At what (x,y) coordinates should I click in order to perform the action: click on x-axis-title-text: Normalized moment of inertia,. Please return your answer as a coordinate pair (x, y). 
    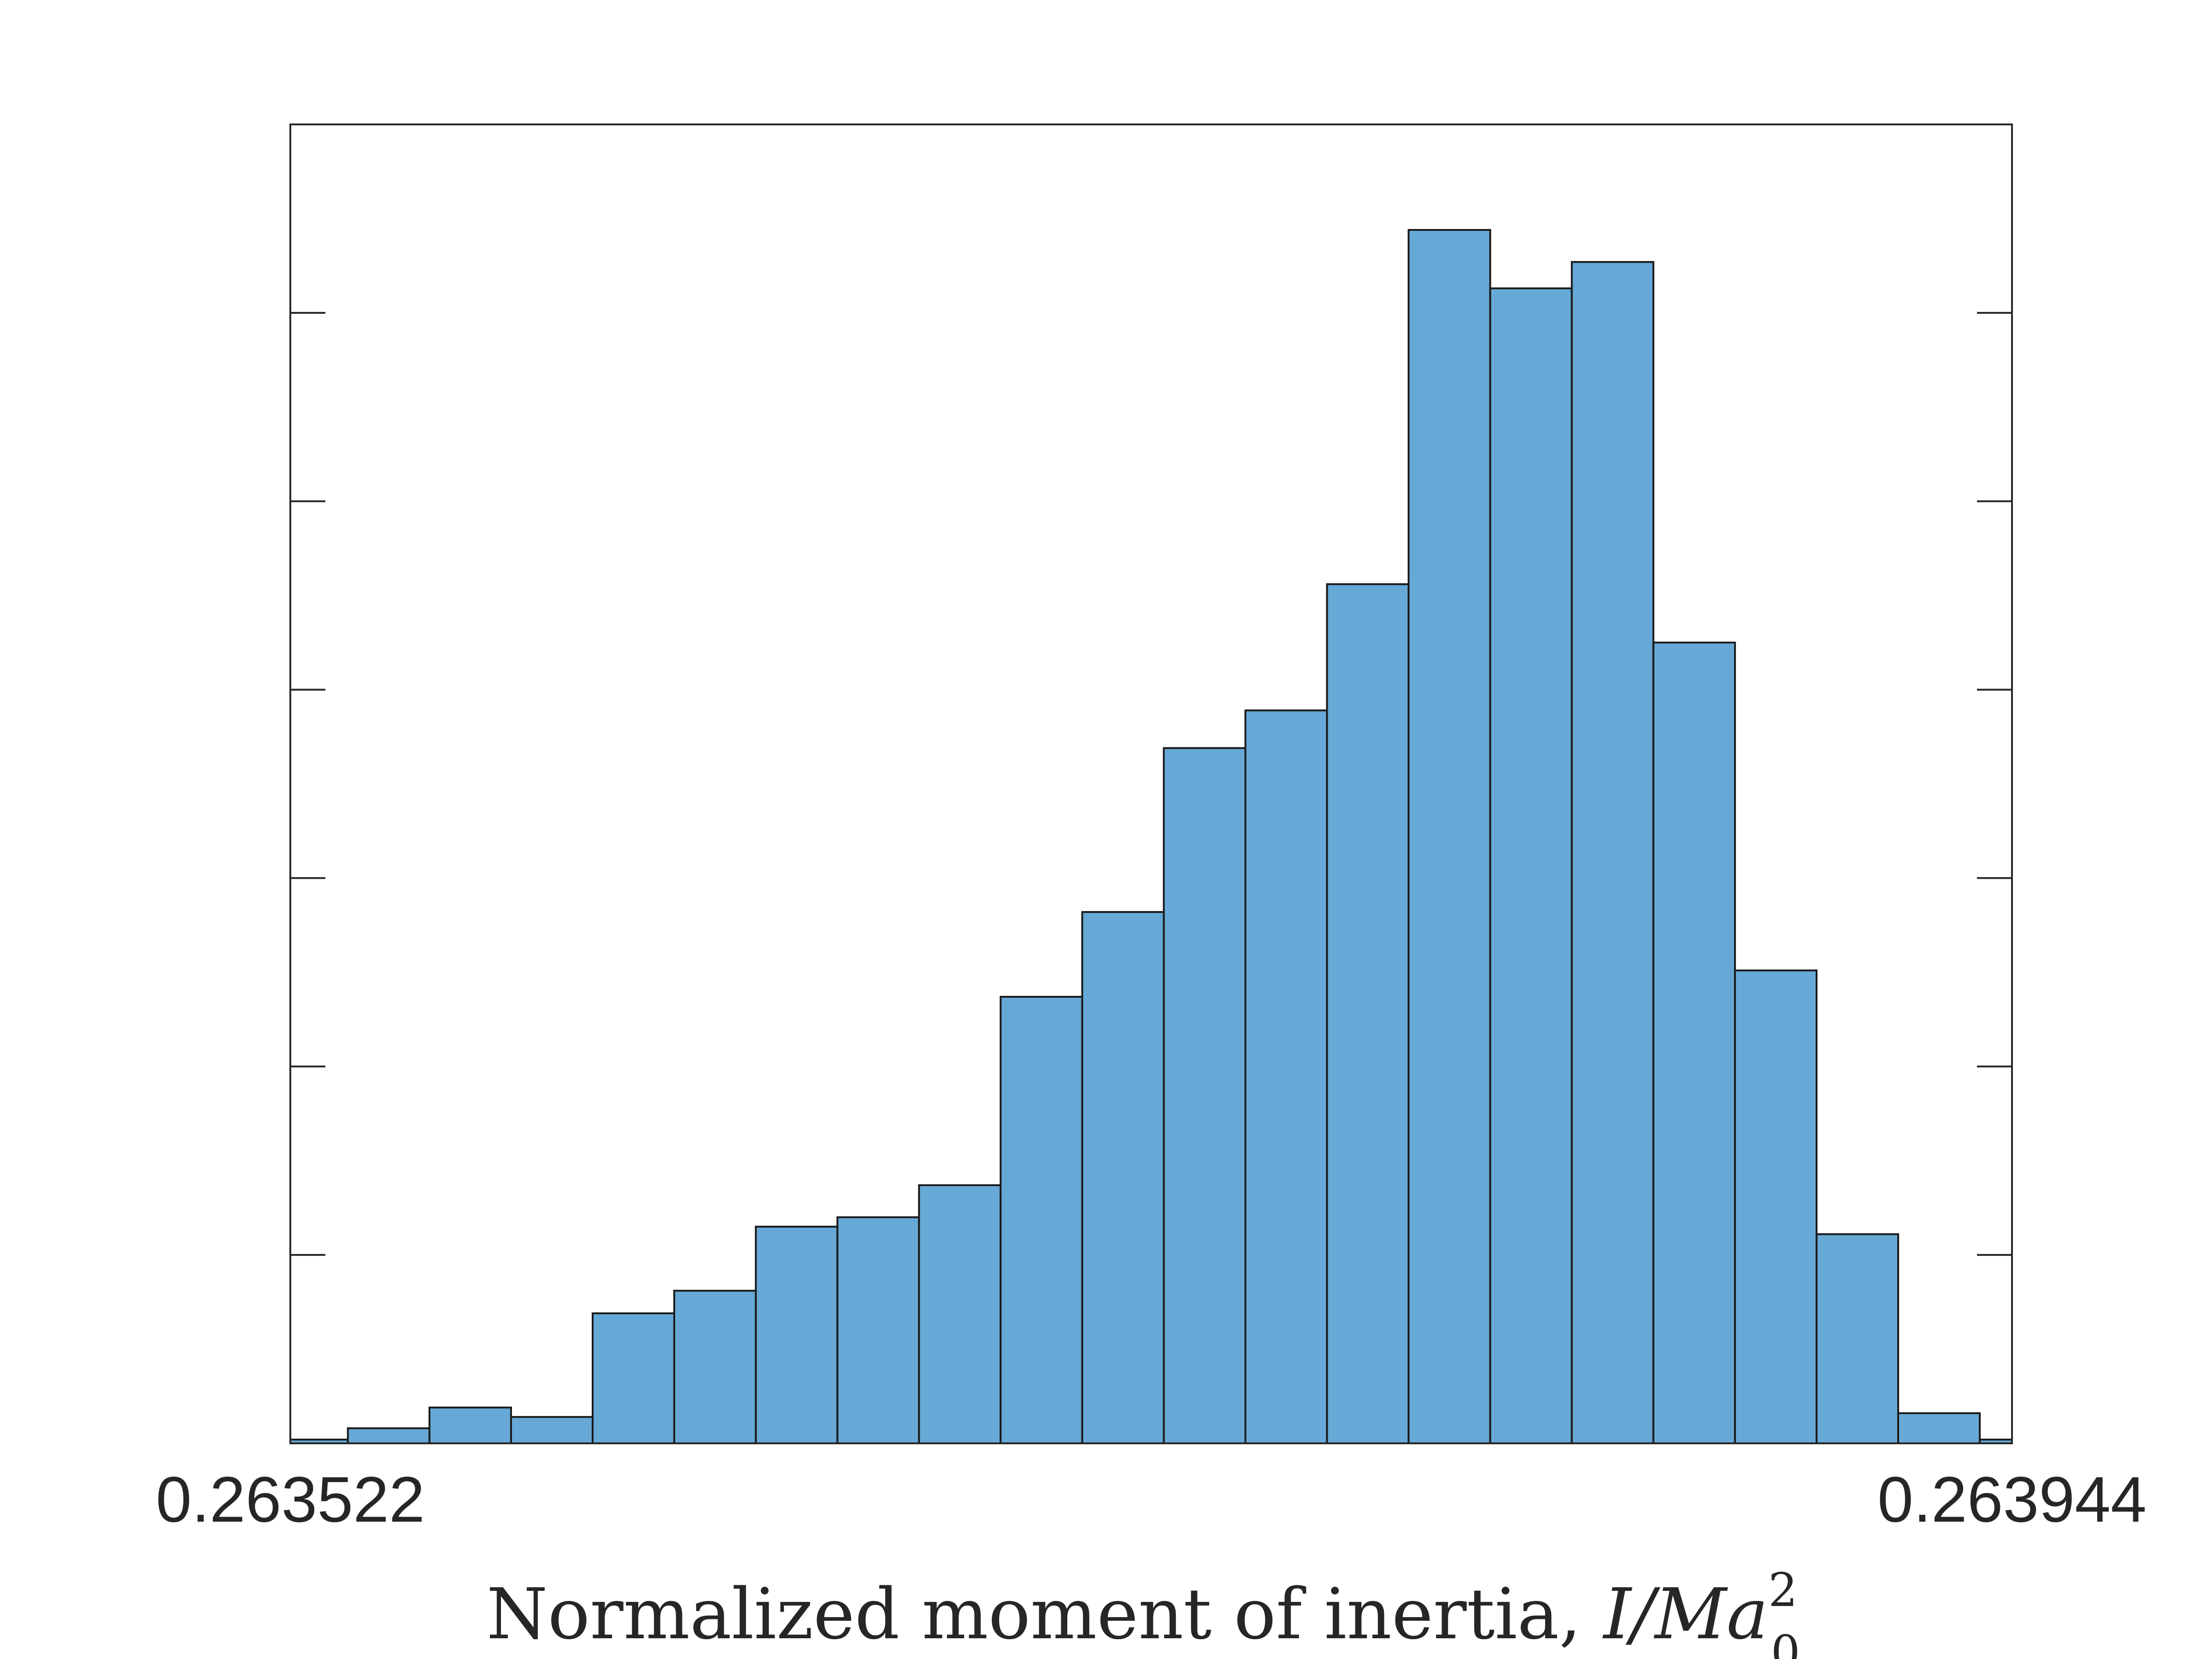
    Looking at the image, I should click on (1045, 1614).